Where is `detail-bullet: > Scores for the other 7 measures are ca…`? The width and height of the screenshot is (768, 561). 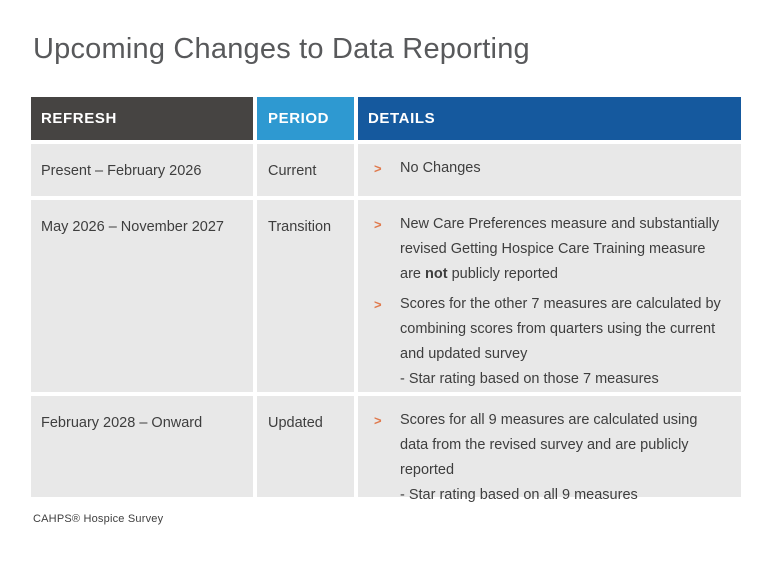 detail-bullet: > Scores for the other 7 measures are ca… is located at coordinates (553, 342).